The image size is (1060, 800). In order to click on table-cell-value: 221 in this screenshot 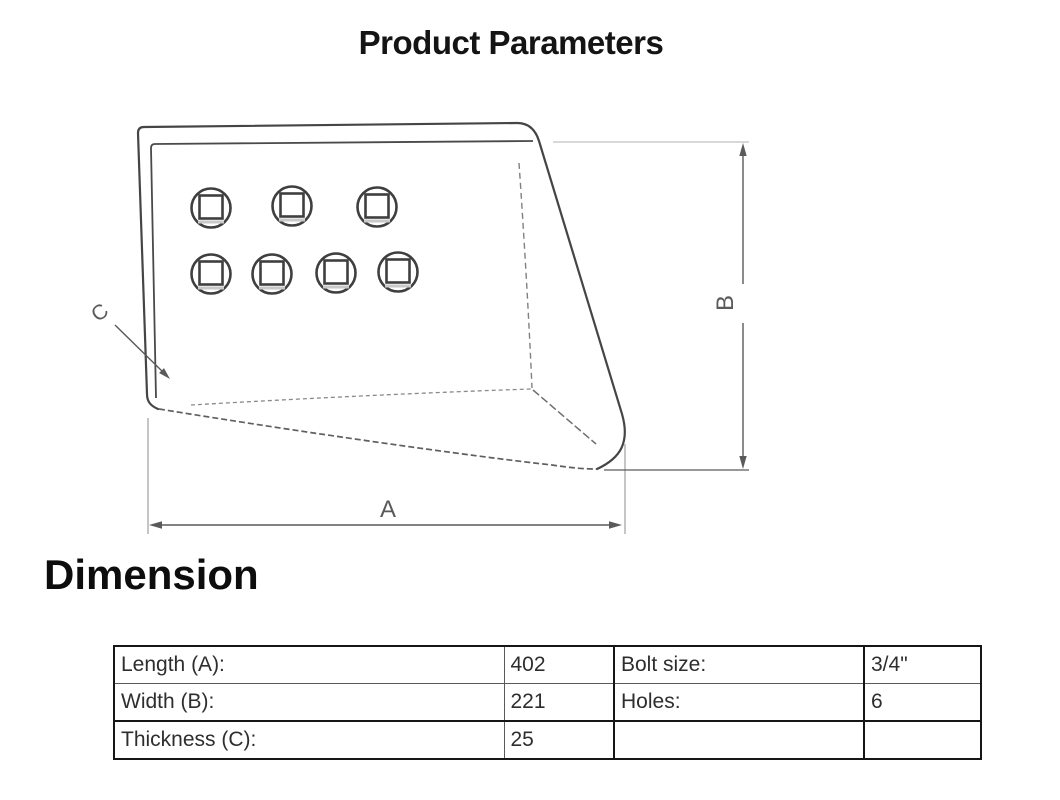, I will do `click(559, 702)`.